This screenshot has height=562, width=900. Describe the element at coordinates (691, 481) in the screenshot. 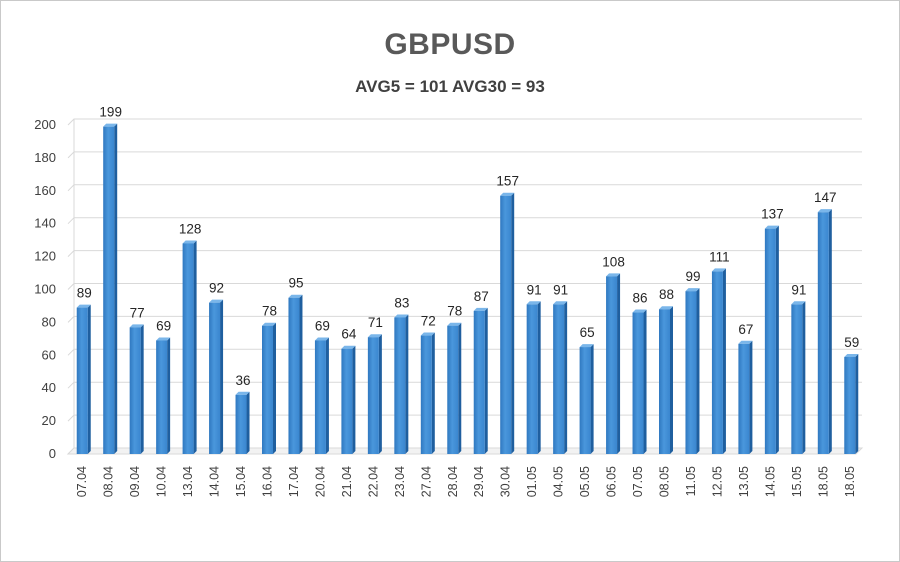

I see `x-tick-label: 11.05` at that location.